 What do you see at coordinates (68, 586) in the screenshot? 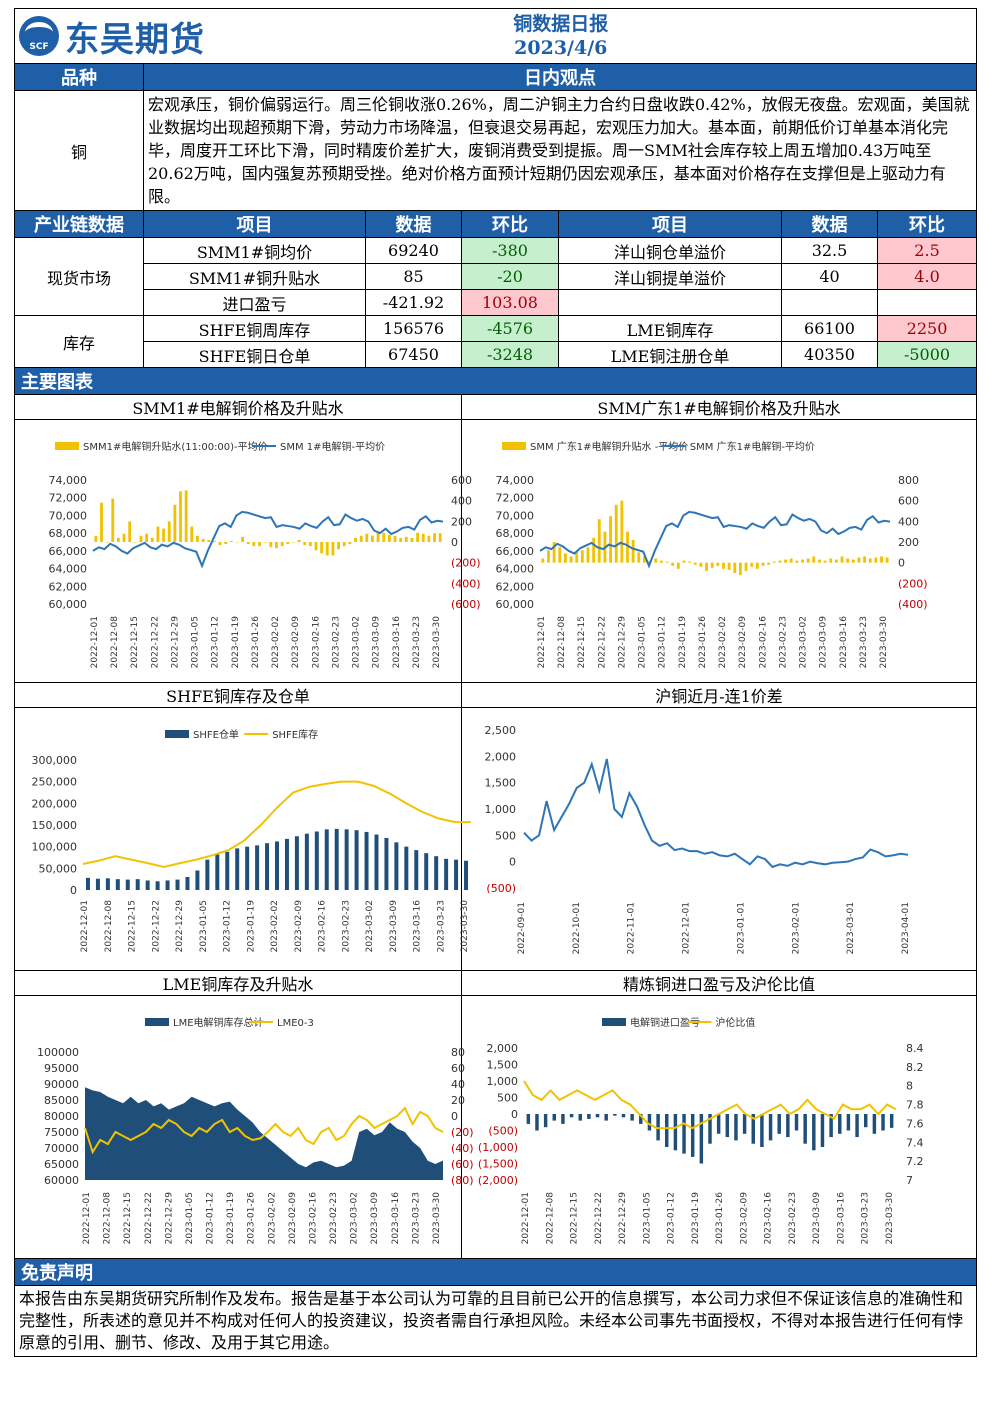
I see `y-tick-label: 62,000` at bounding box center [68, 586].